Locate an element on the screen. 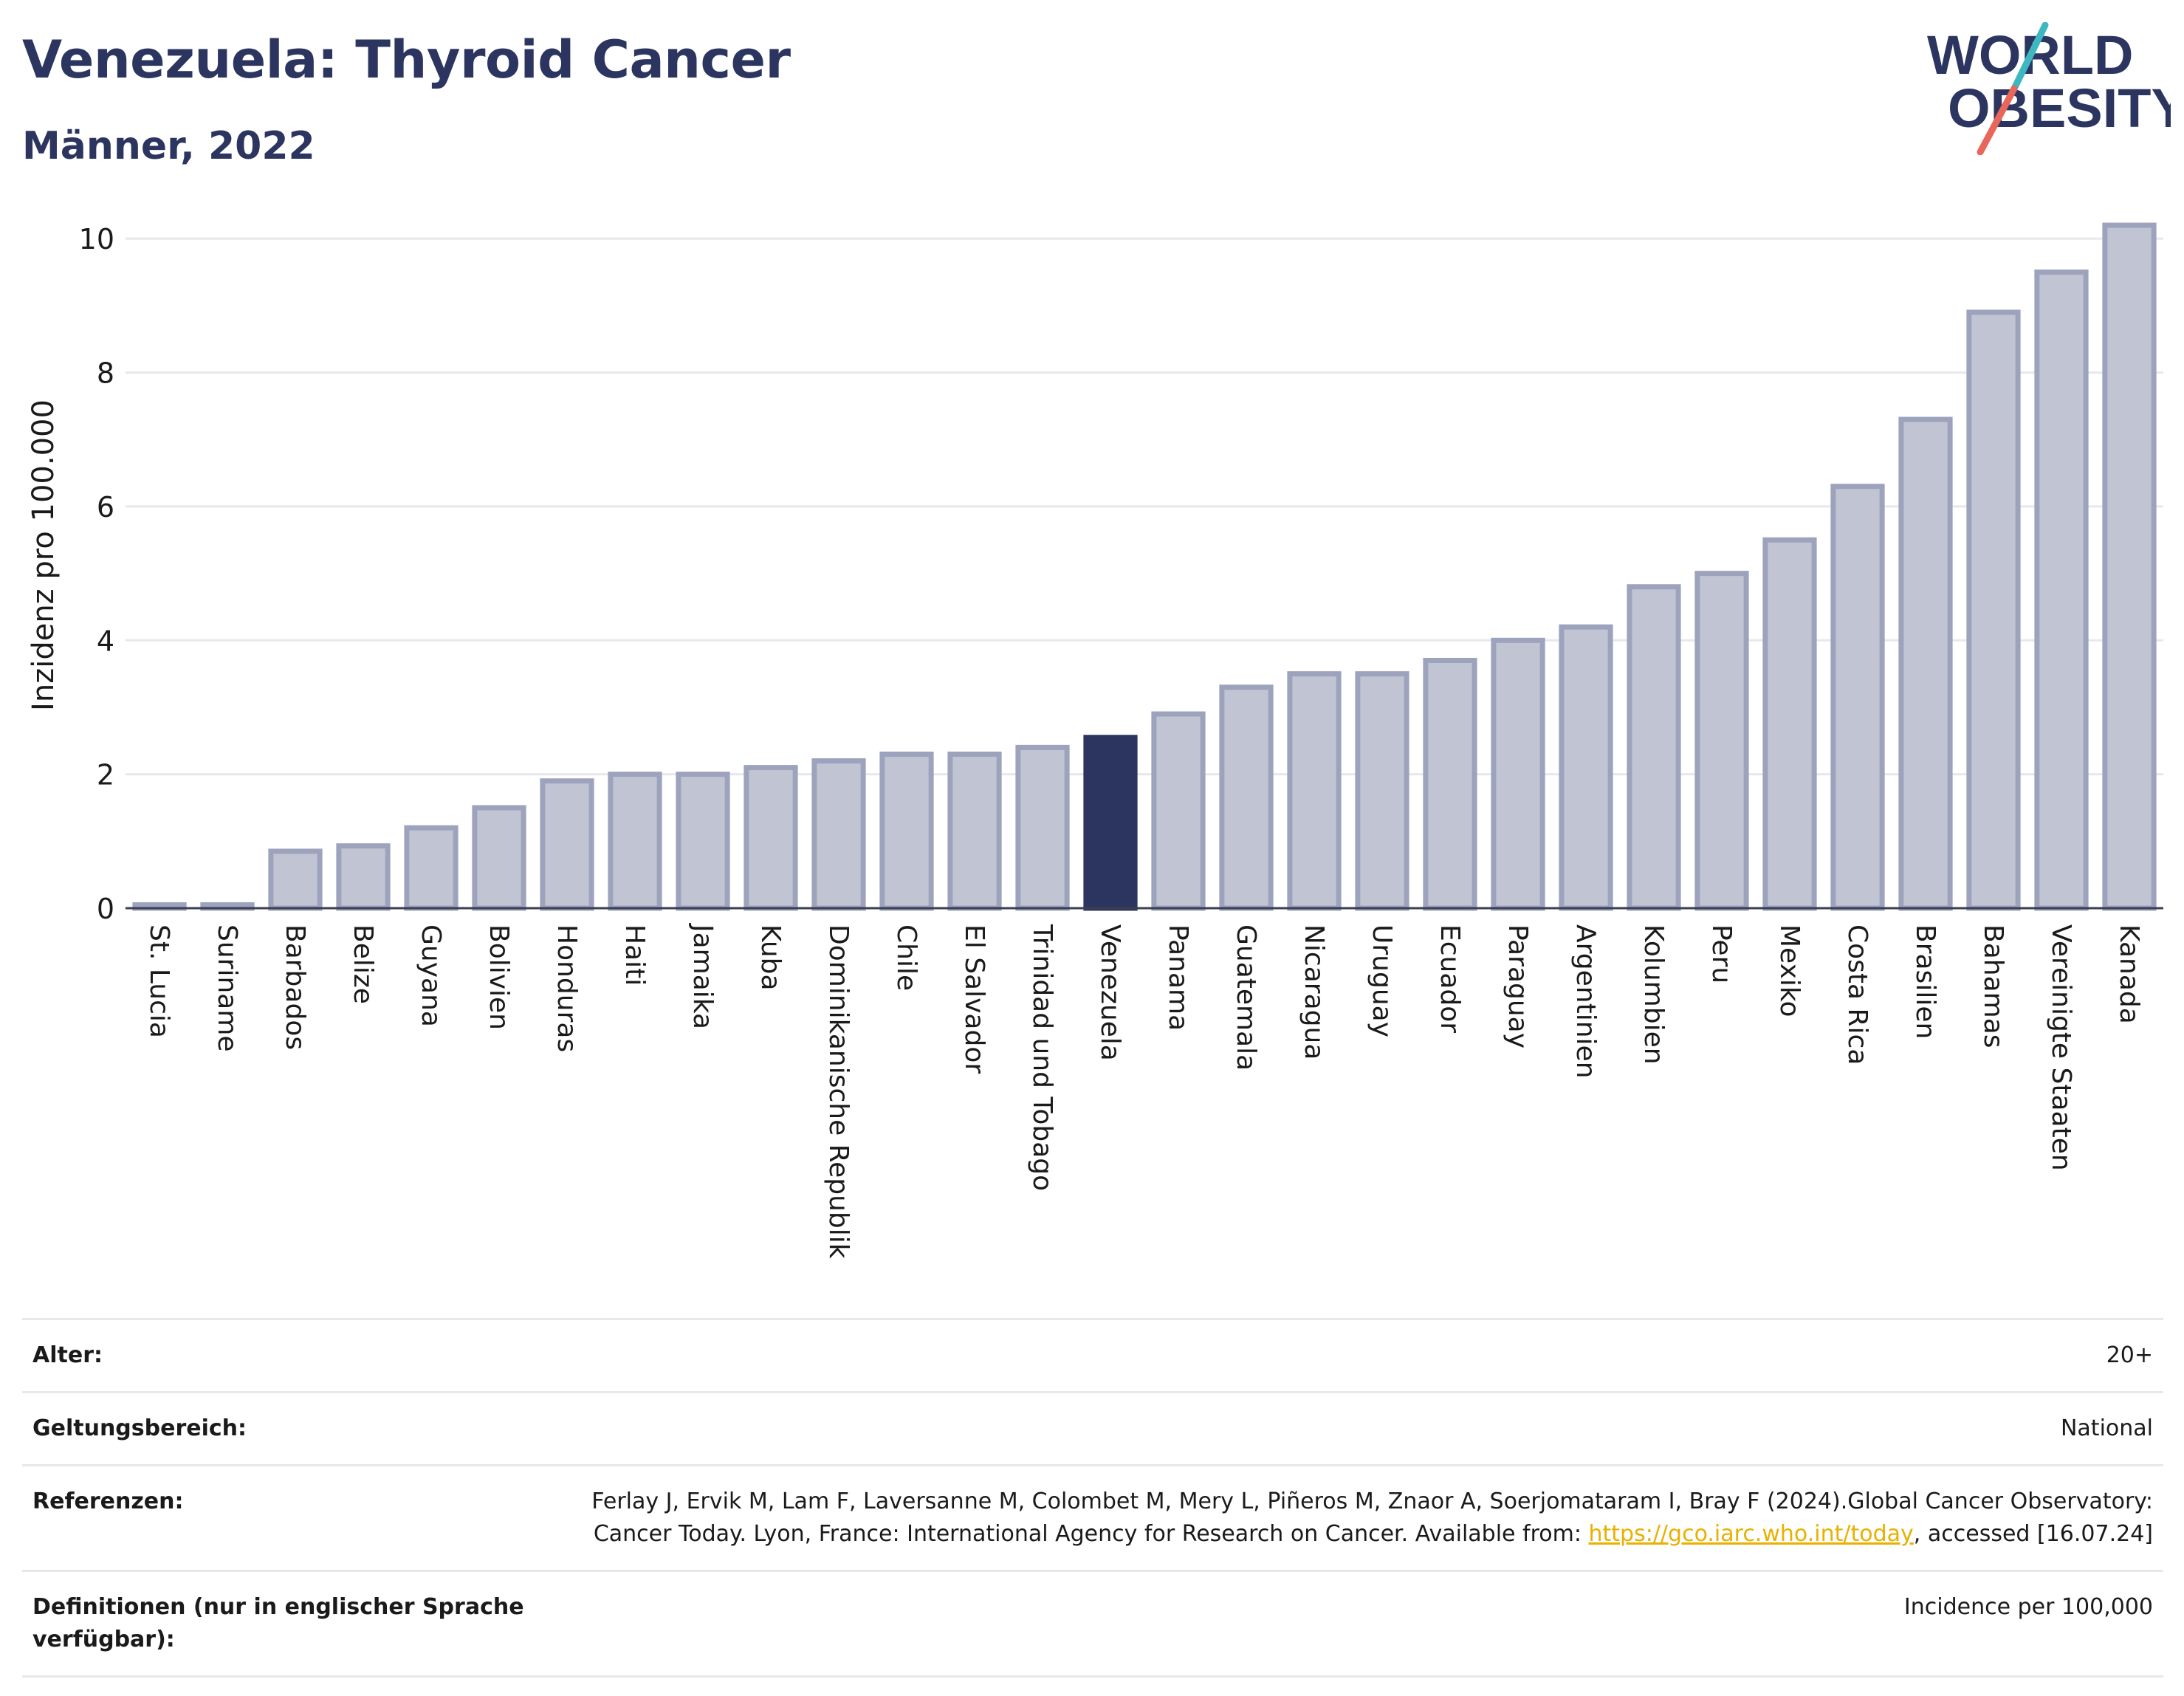 The image size is (2184, 1696). x-tick-label: Kuba is located at coordinates (770, 957).